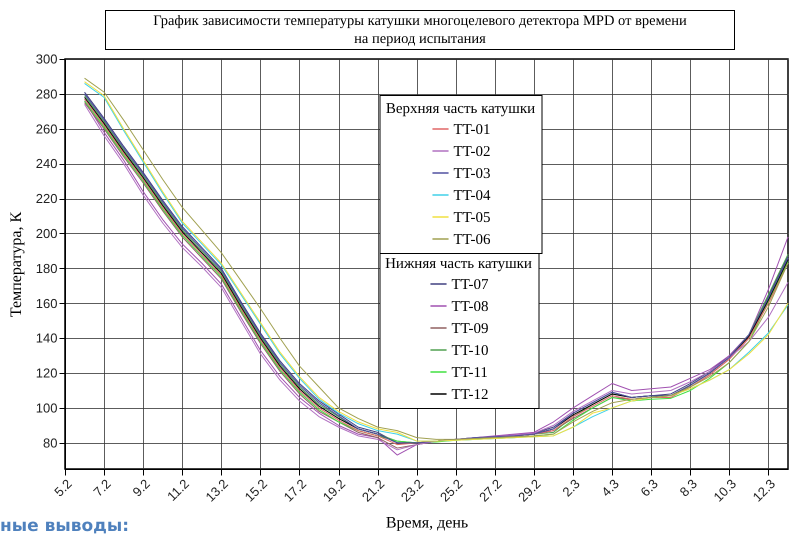 The image size is (794, 541). I want to click on legend-label: TT-11, so click(470, 373).